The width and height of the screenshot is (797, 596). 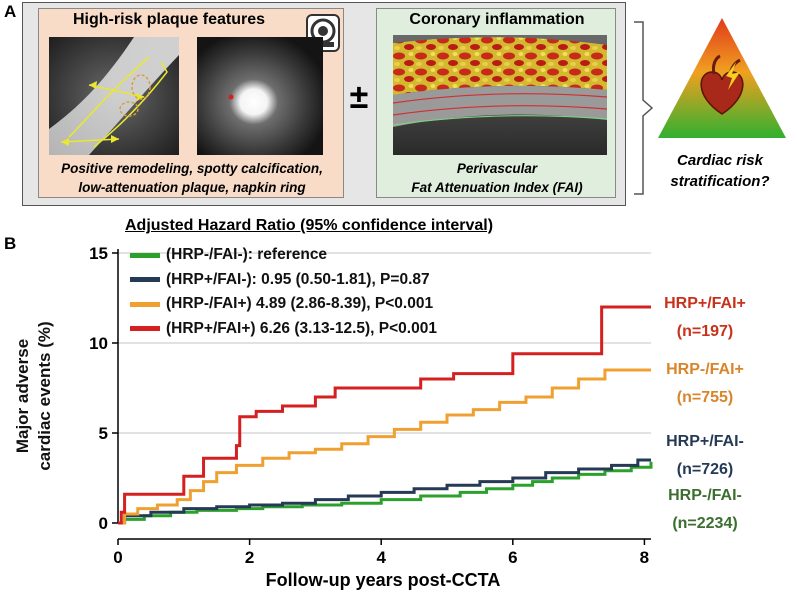 What do you see at coordinates (705, 369) in the screenshot?
I see `group-label-name: HRP-/FAI+` at bounding box center [705, 369].